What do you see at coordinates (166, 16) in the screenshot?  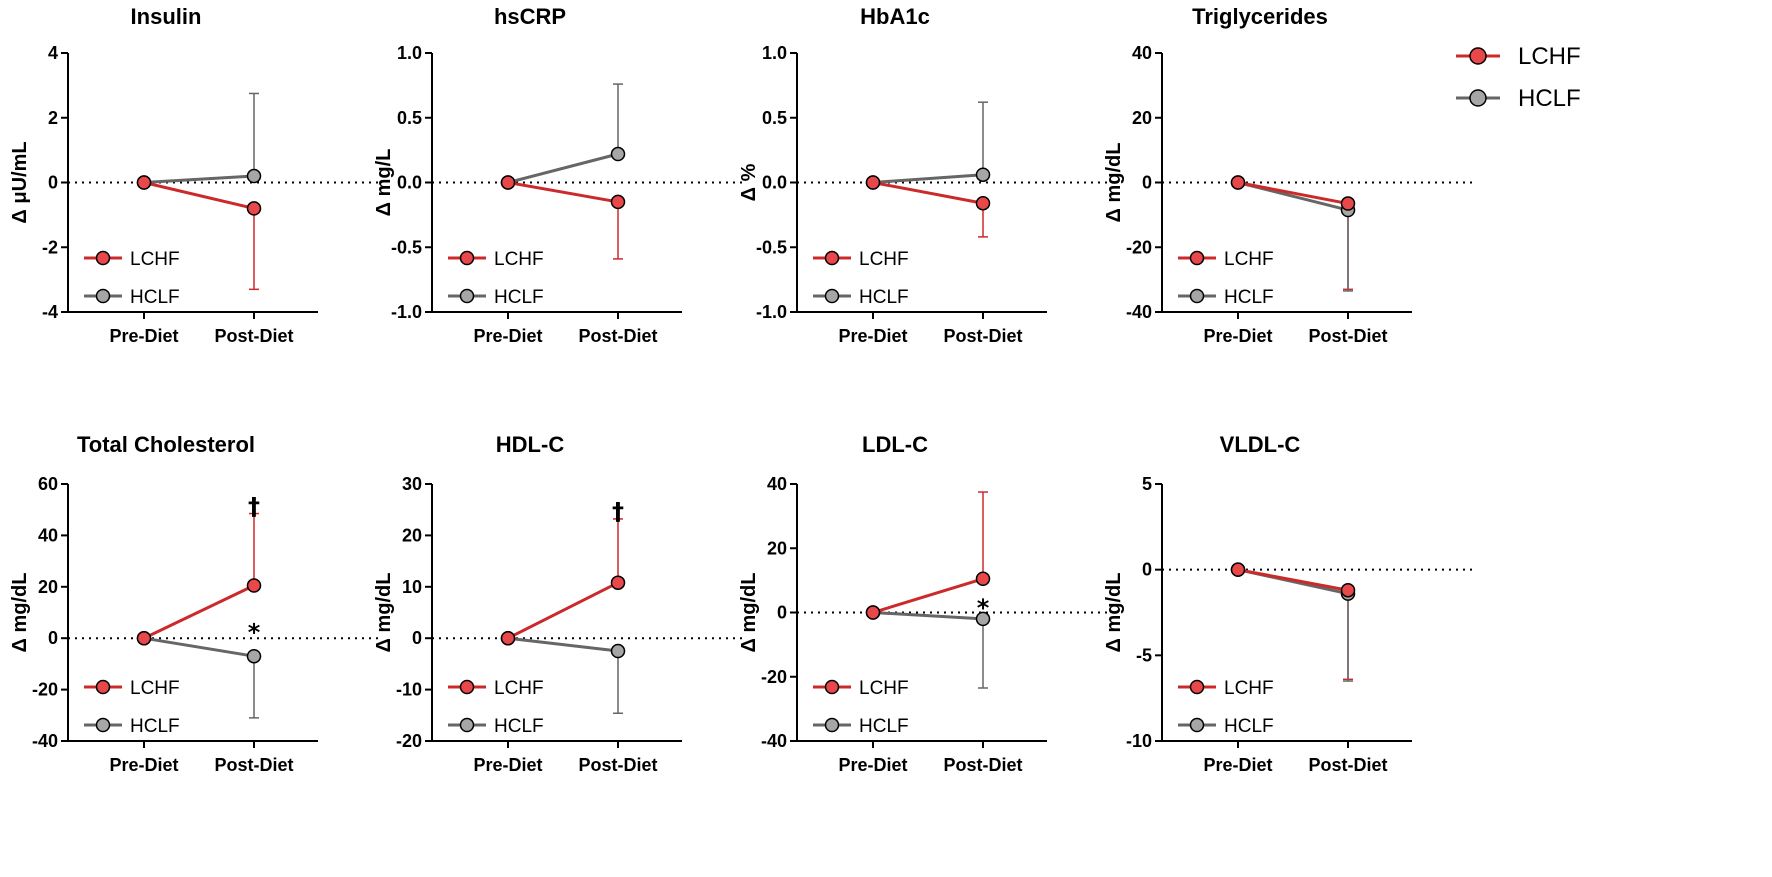 I see `panel-title: Insulin` at bounding box center [166, 16].